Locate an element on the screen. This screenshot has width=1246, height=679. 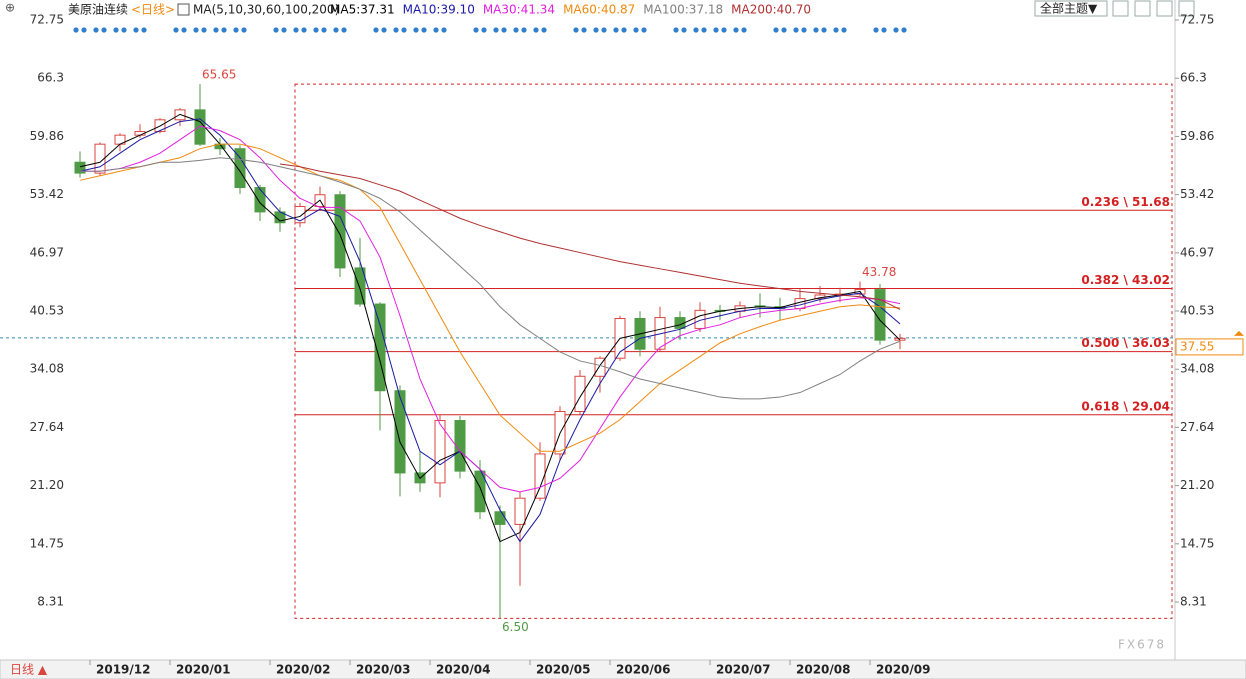
fullscreen-button is located at coordinates (1186, 8).